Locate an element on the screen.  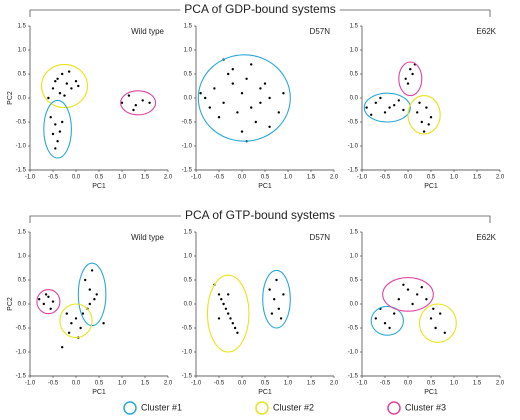
x-tick-label: 0.0 is located at coordinates (76, 178).